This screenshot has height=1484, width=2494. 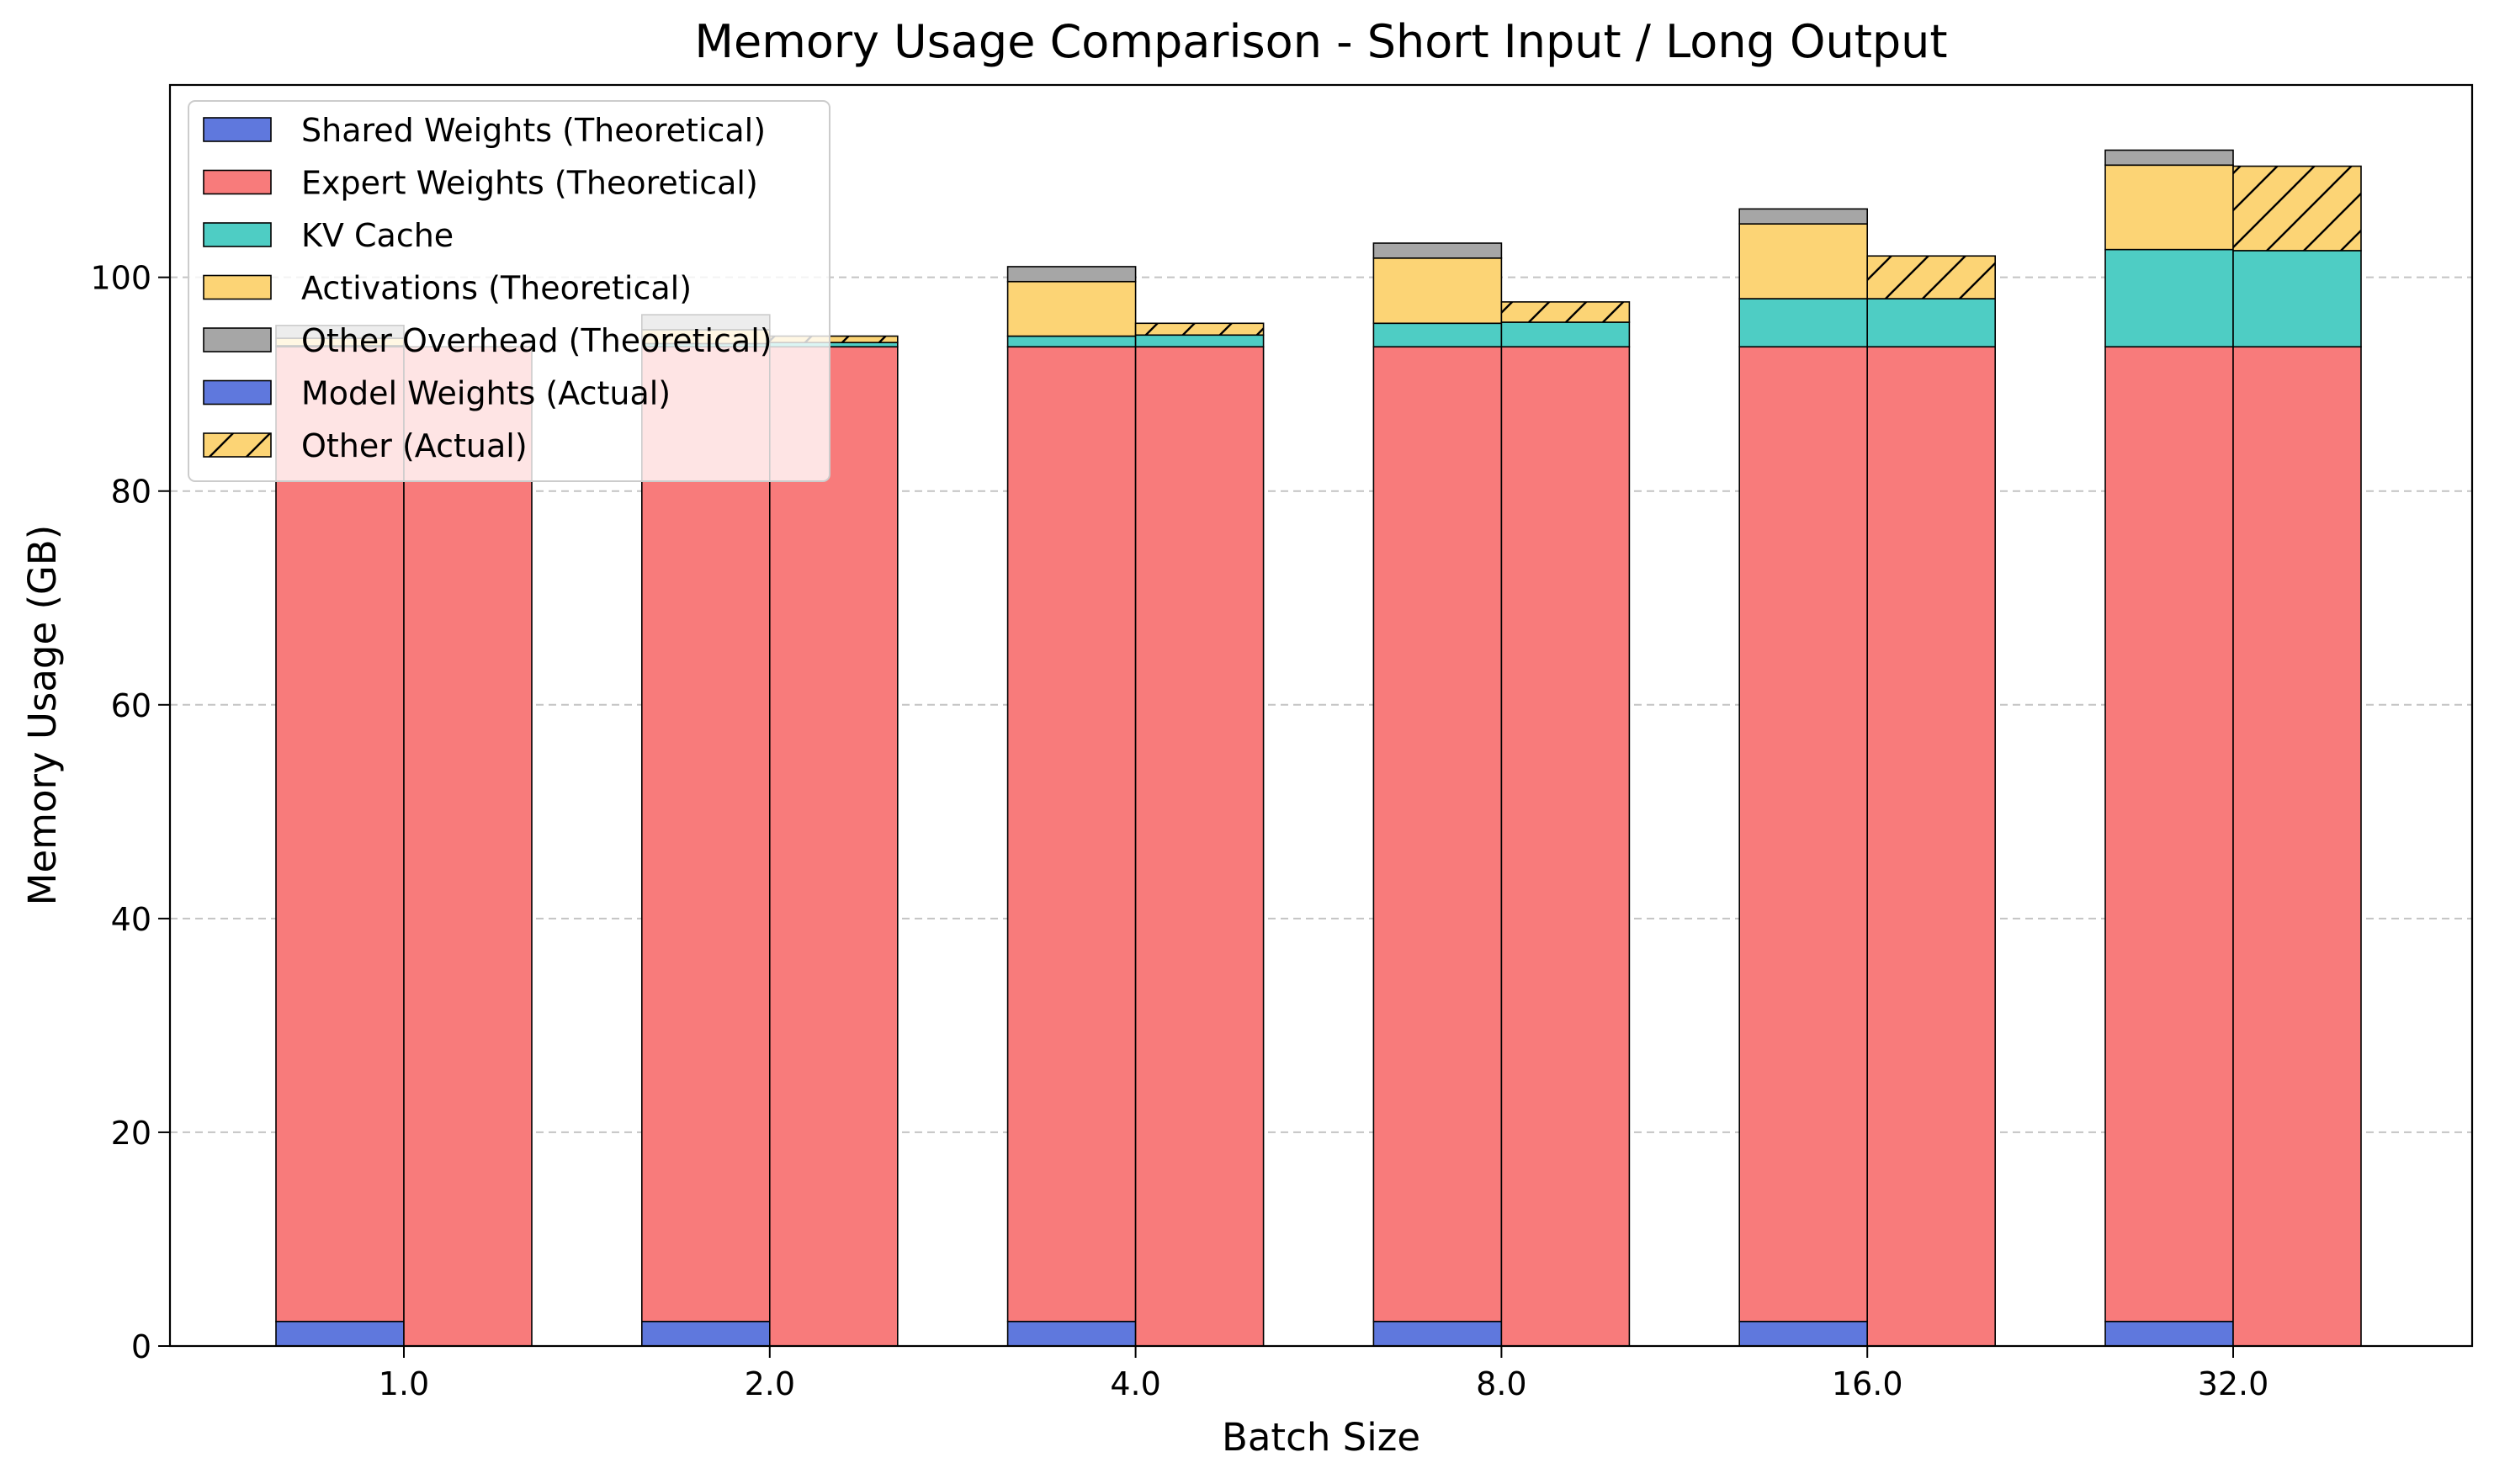 What do you see at coordinates (496, 288) in the screenshot?
I see `legend-label: Activations (Theoretical)` at bounding box center [496, 288].